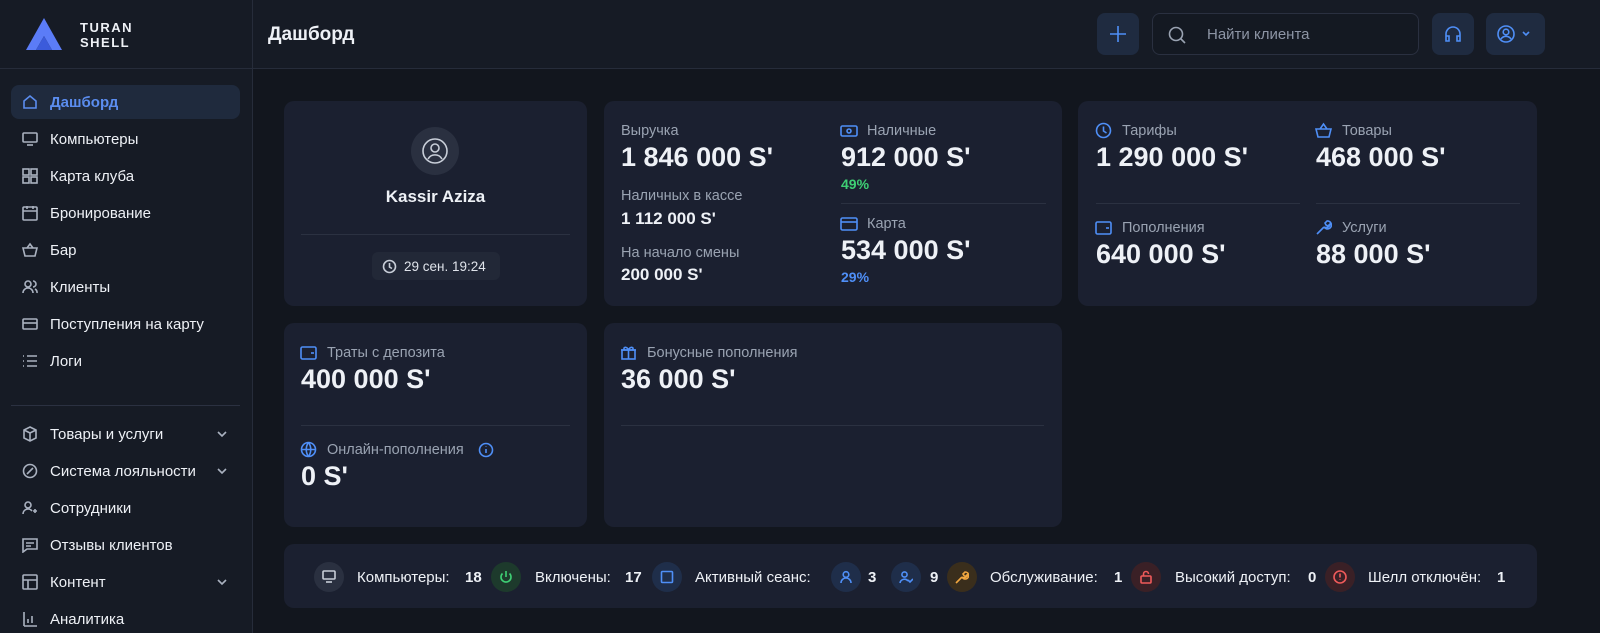 The image size is (1600, 633). Describe the element at coordinates (80, 287) in the screenshot. I see `nav-label: Клиенты` at that location.